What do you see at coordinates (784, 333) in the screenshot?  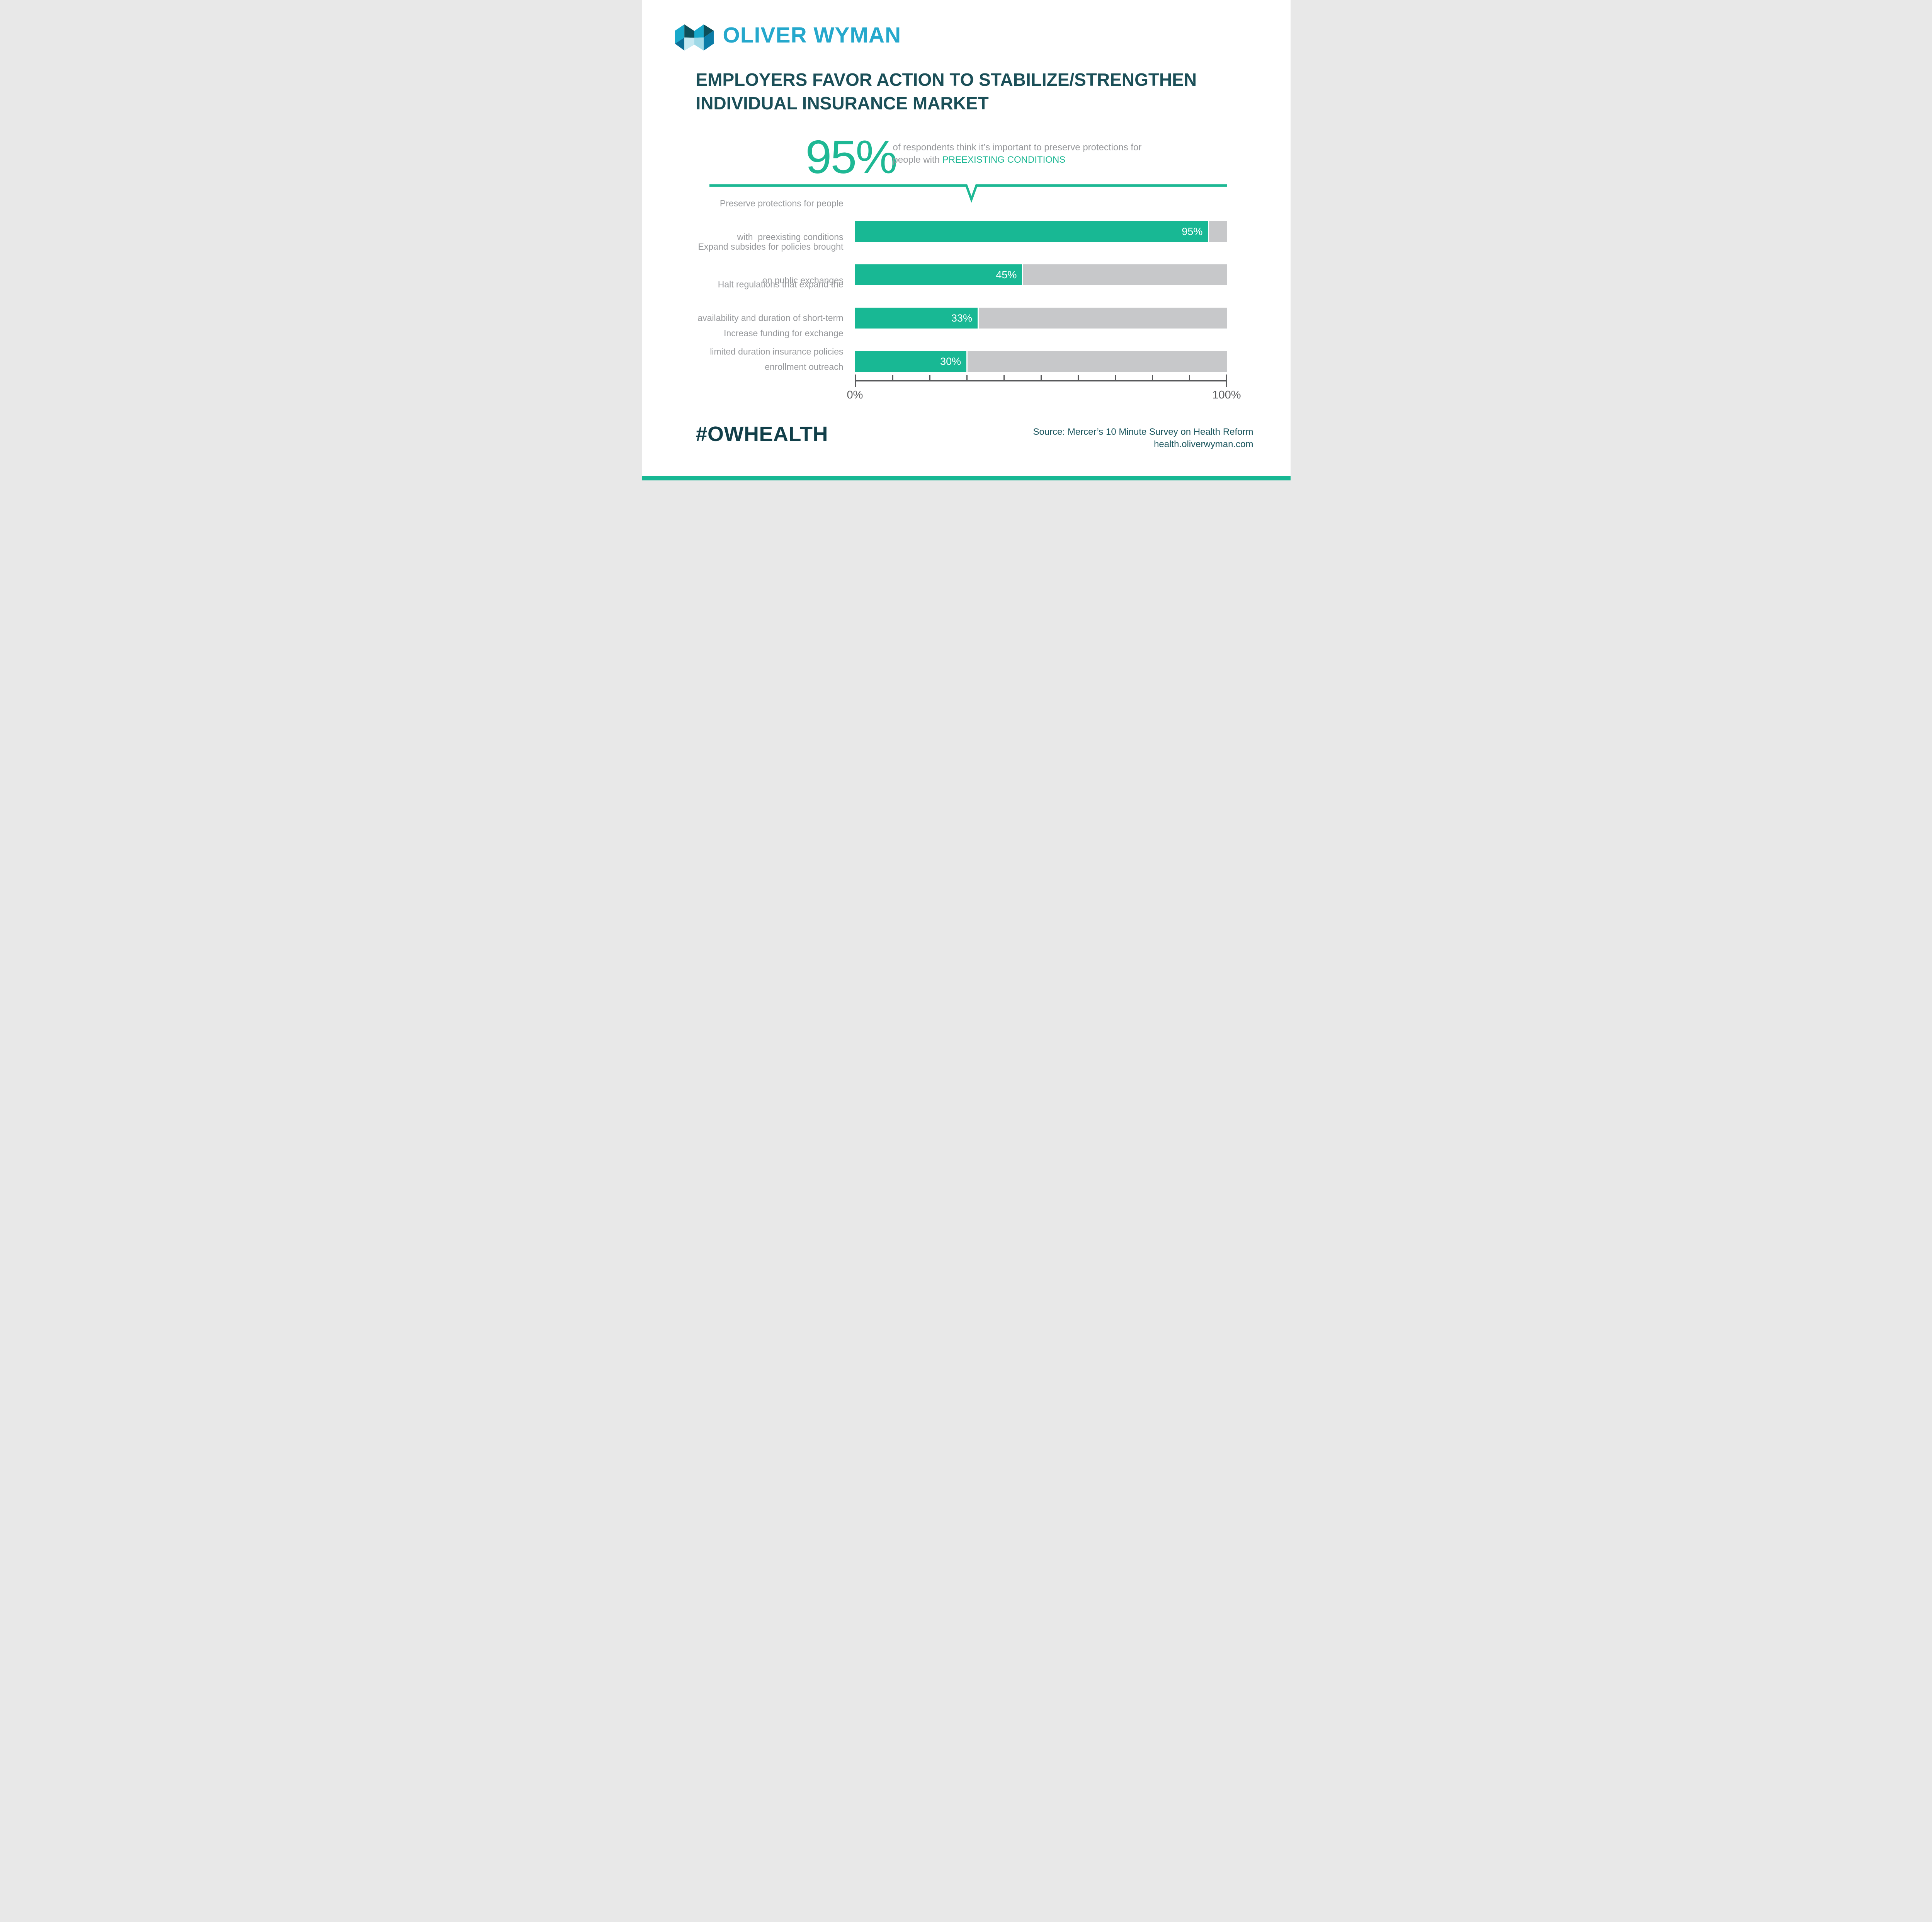 I see `category-label-line: Increase funding for exchange` at bounding box center [784, 333].